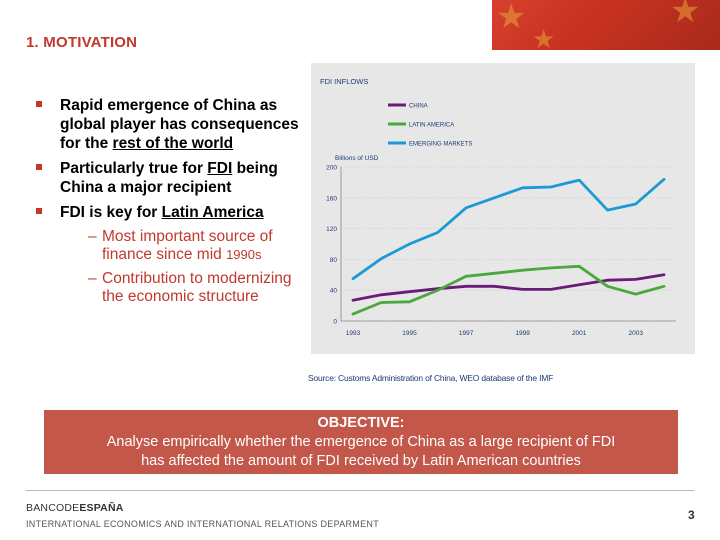  What do you see at coordinates (691, 515) in the screenshot?
I see `page-number: 3` at bounding box center [691, 515].